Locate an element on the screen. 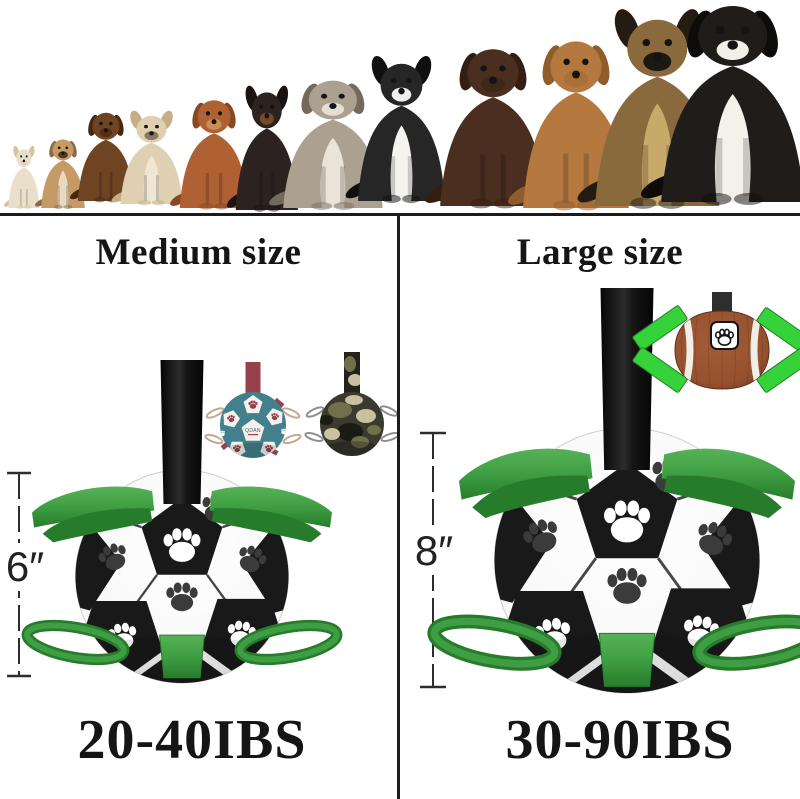 The image size is (800, 799). dog-bernese-mountain-dog-image is located at coordinates (720, 105).